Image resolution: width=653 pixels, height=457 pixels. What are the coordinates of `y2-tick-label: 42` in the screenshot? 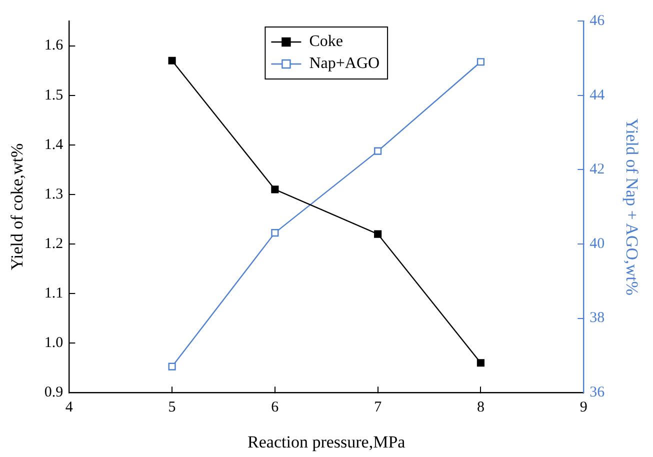 It's located at (597, 170).